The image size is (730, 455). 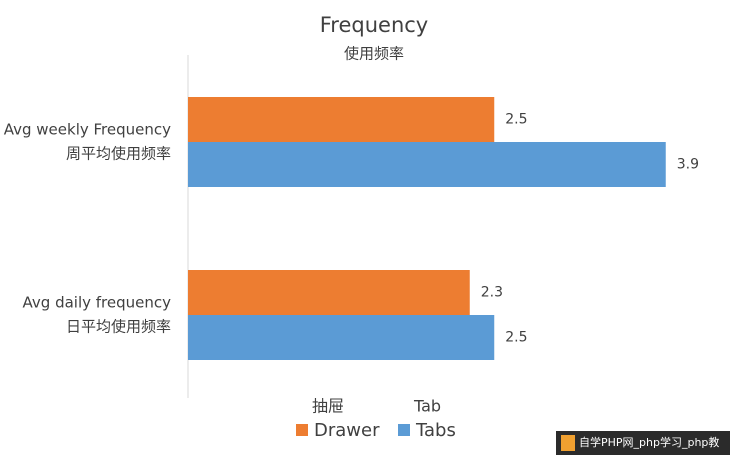 I want to click on watermark: 自学PHP网_php学习_php教, so click(x=643, y=443).